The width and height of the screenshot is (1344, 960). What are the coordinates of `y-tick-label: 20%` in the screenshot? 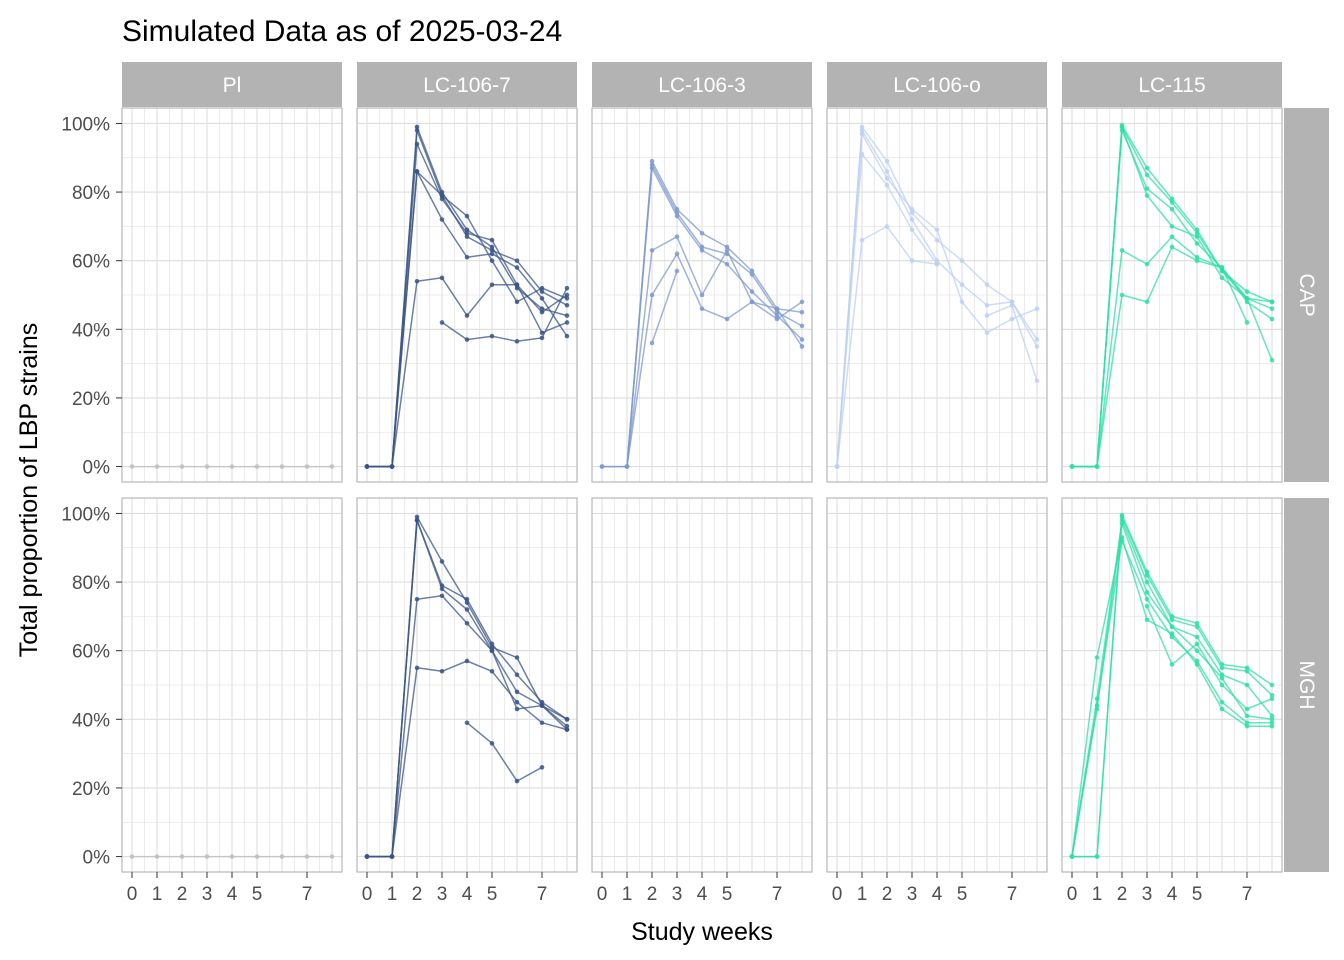 It's located at (91, 789).